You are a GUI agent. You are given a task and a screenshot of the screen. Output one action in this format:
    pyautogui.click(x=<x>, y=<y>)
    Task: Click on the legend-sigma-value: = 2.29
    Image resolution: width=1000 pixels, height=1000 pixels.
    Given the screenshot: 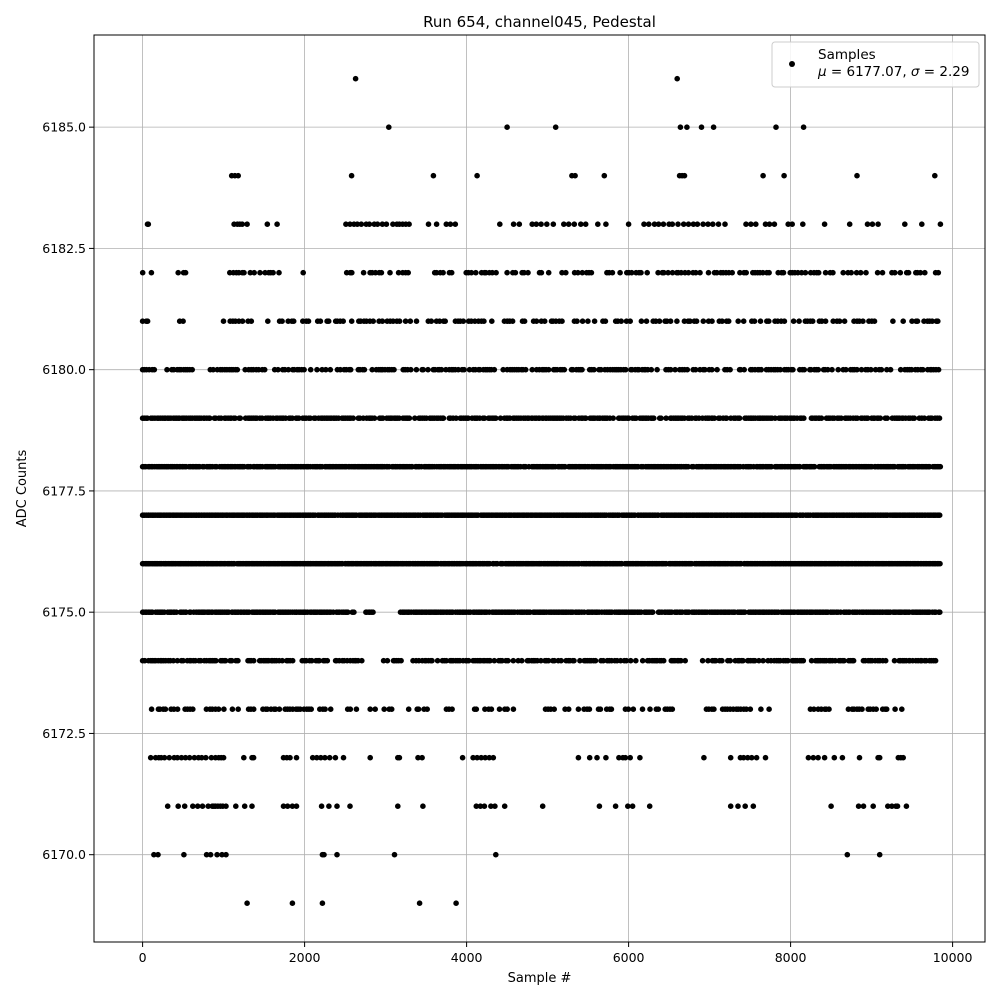 What is the action you would take?
    pyautogui.click(x=944, y=72)
    